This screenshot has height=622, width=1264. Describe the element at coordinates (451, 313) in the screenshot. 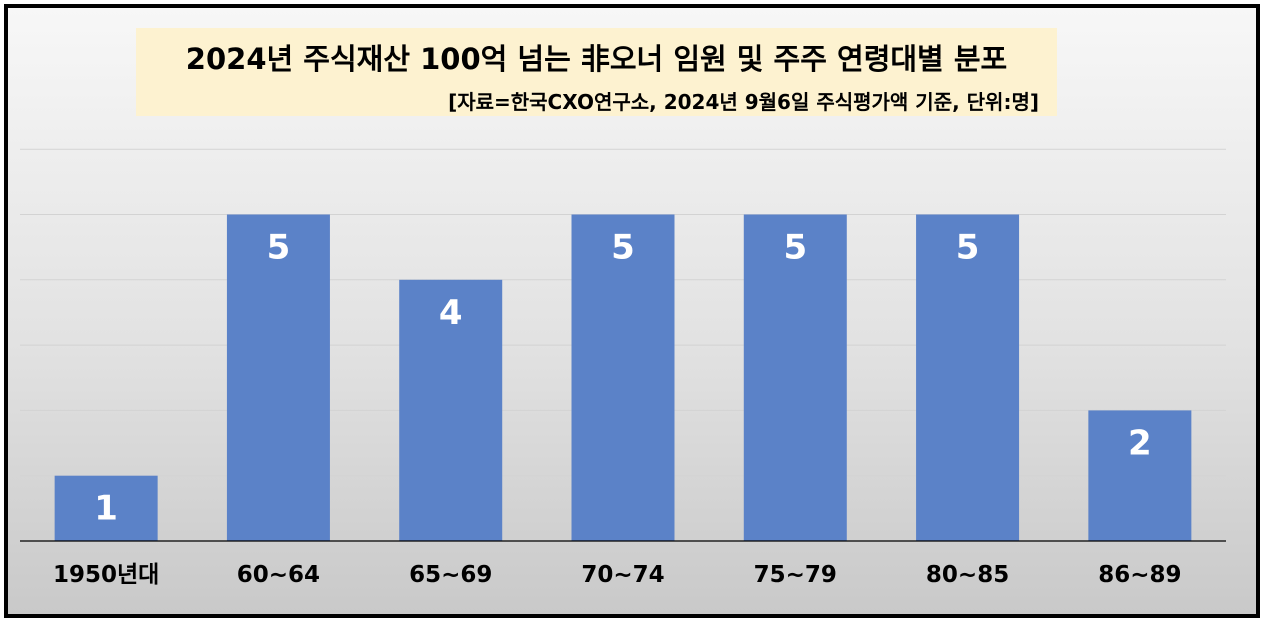

I see `data-label: 4` at that location.